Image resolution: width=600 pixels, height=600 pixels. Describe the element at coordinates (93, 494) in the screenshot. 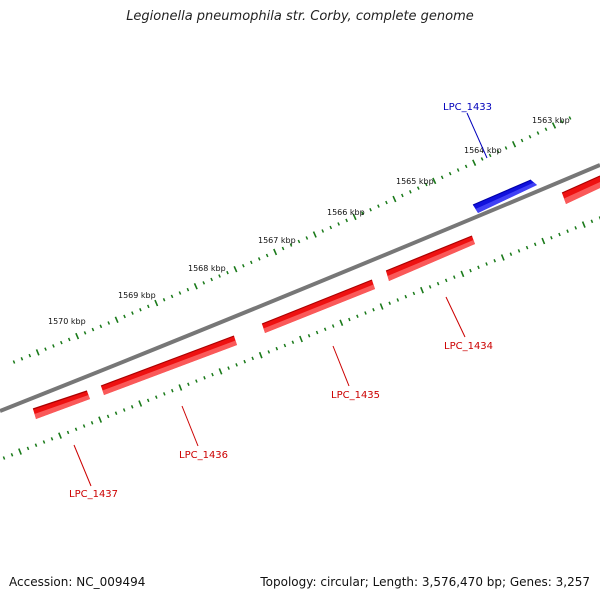

I see `gene-label-lpc-1437: LPC_1437` at that location.